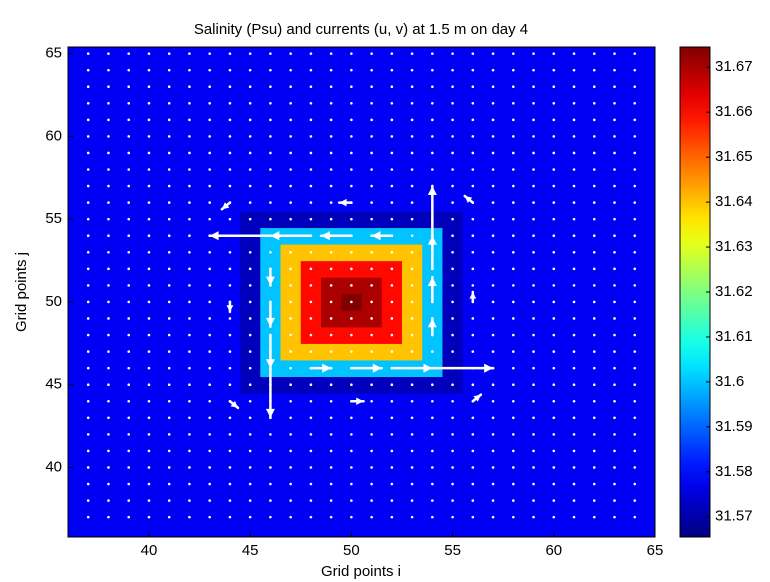  Describe the element at coordinates (695, 292) in the screenshot. I see `colorbar-scale` at that location.